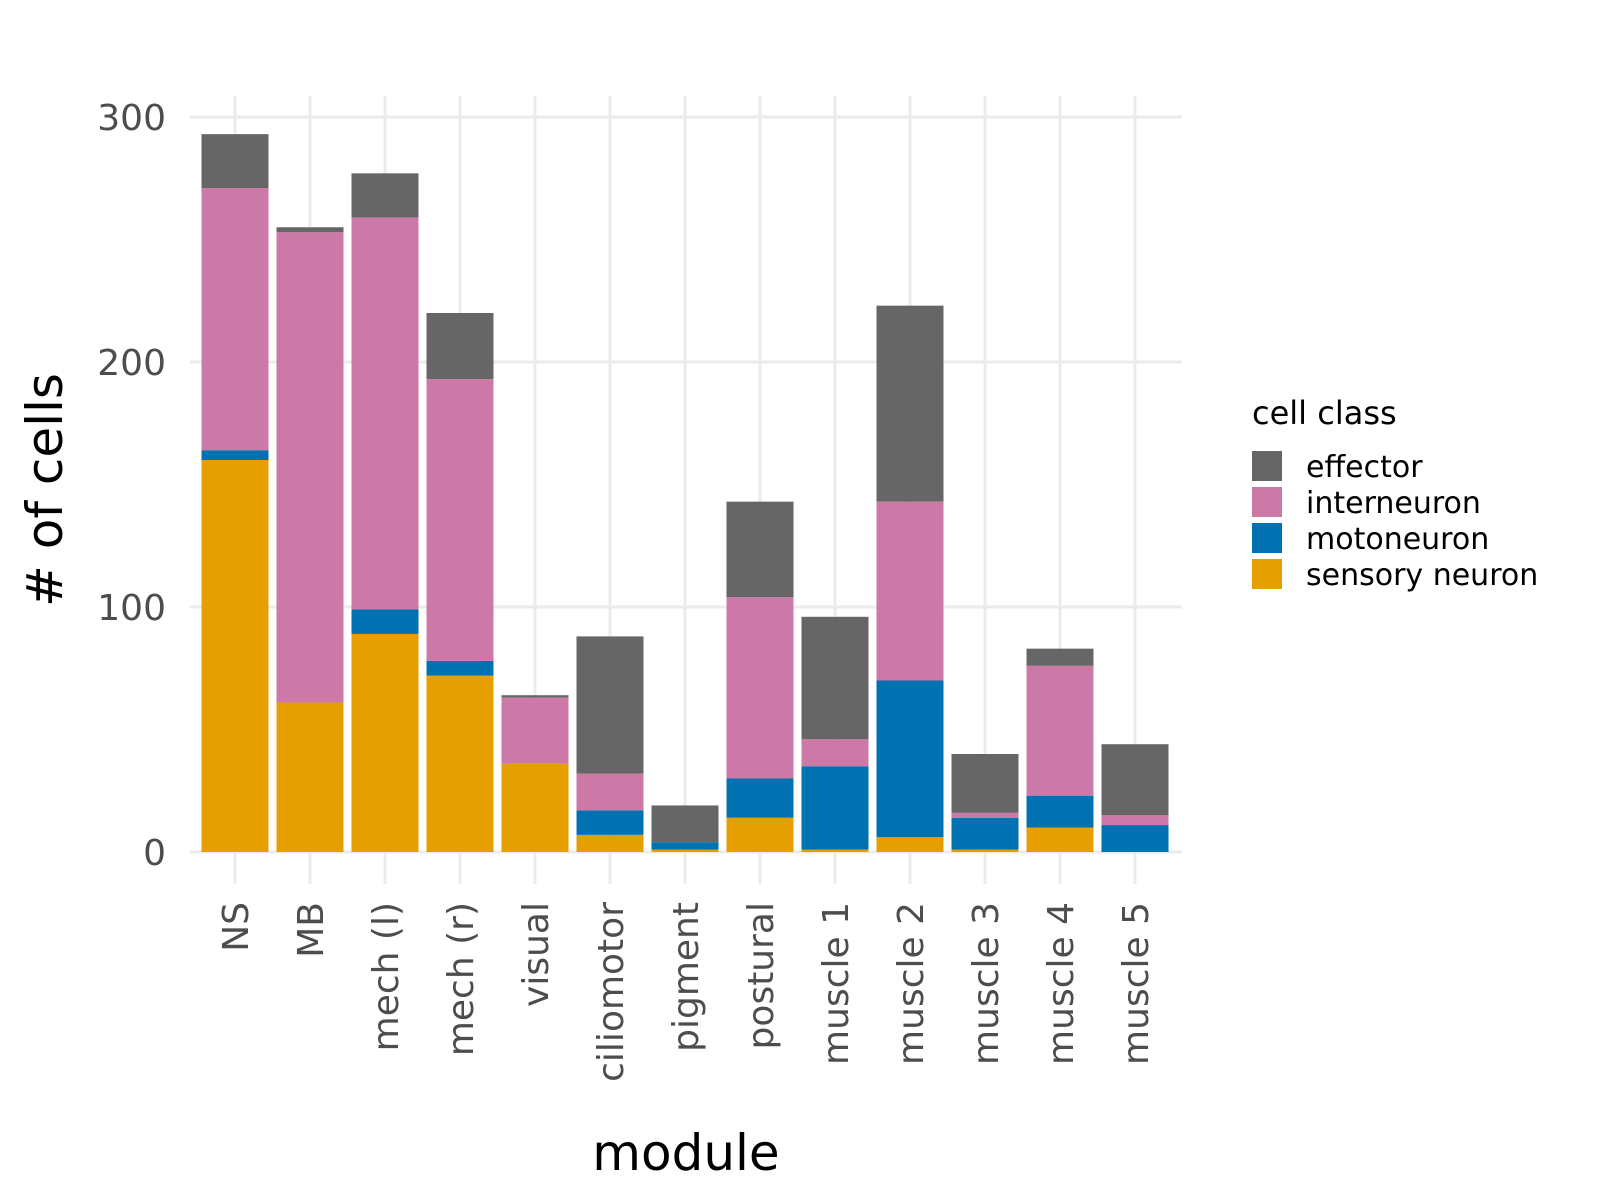 This screenshot has height=1200, width=1600. What do you see at coordinates (986, 983) in the screenshot?
I see `x-tick-label: muscle 3` at bounding box center [986, 983].